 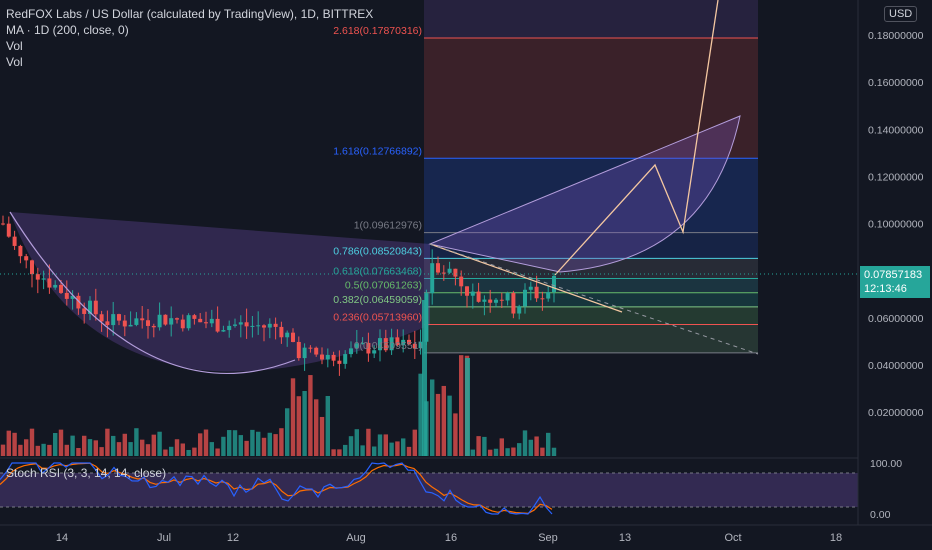 What do you see at coordinates (276, 488) in the screenshot?
I see `rsi-d-line` at bounding box center [276, 488].